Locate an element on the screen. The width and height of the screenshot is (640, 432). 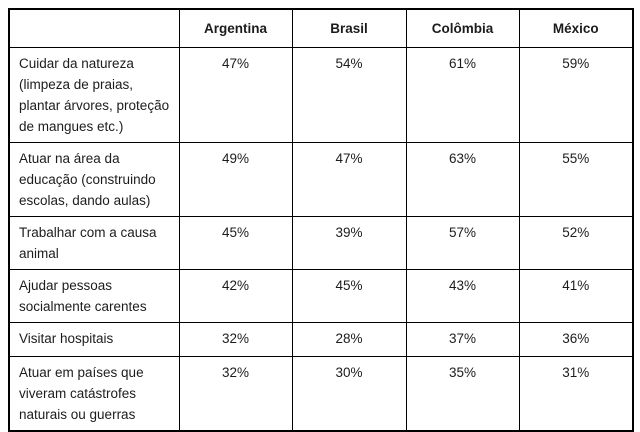
value-cell: 63% is located at coordinates (462, 179).